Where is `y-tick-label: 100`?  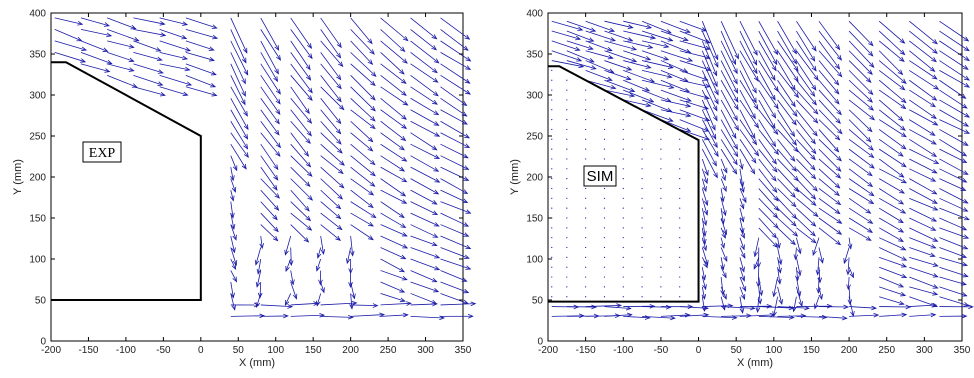
y-tick-label: 100 is located at coordinates (534, 260).